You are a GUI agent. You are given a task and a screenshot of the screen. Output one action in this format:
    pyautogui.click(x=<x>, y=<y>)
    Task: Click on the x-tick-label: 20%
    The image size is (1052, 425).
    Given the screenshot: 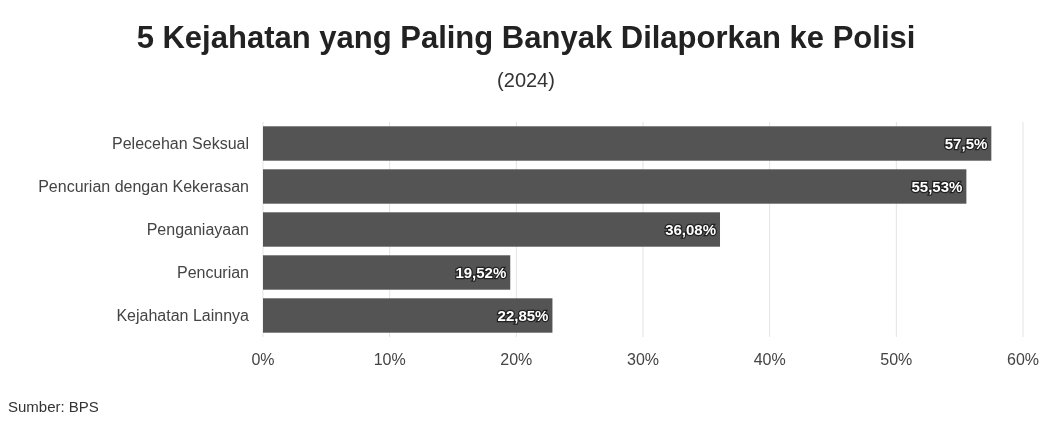 What is the action you would take?
    pyautogui.click(x=516, y=359)
    